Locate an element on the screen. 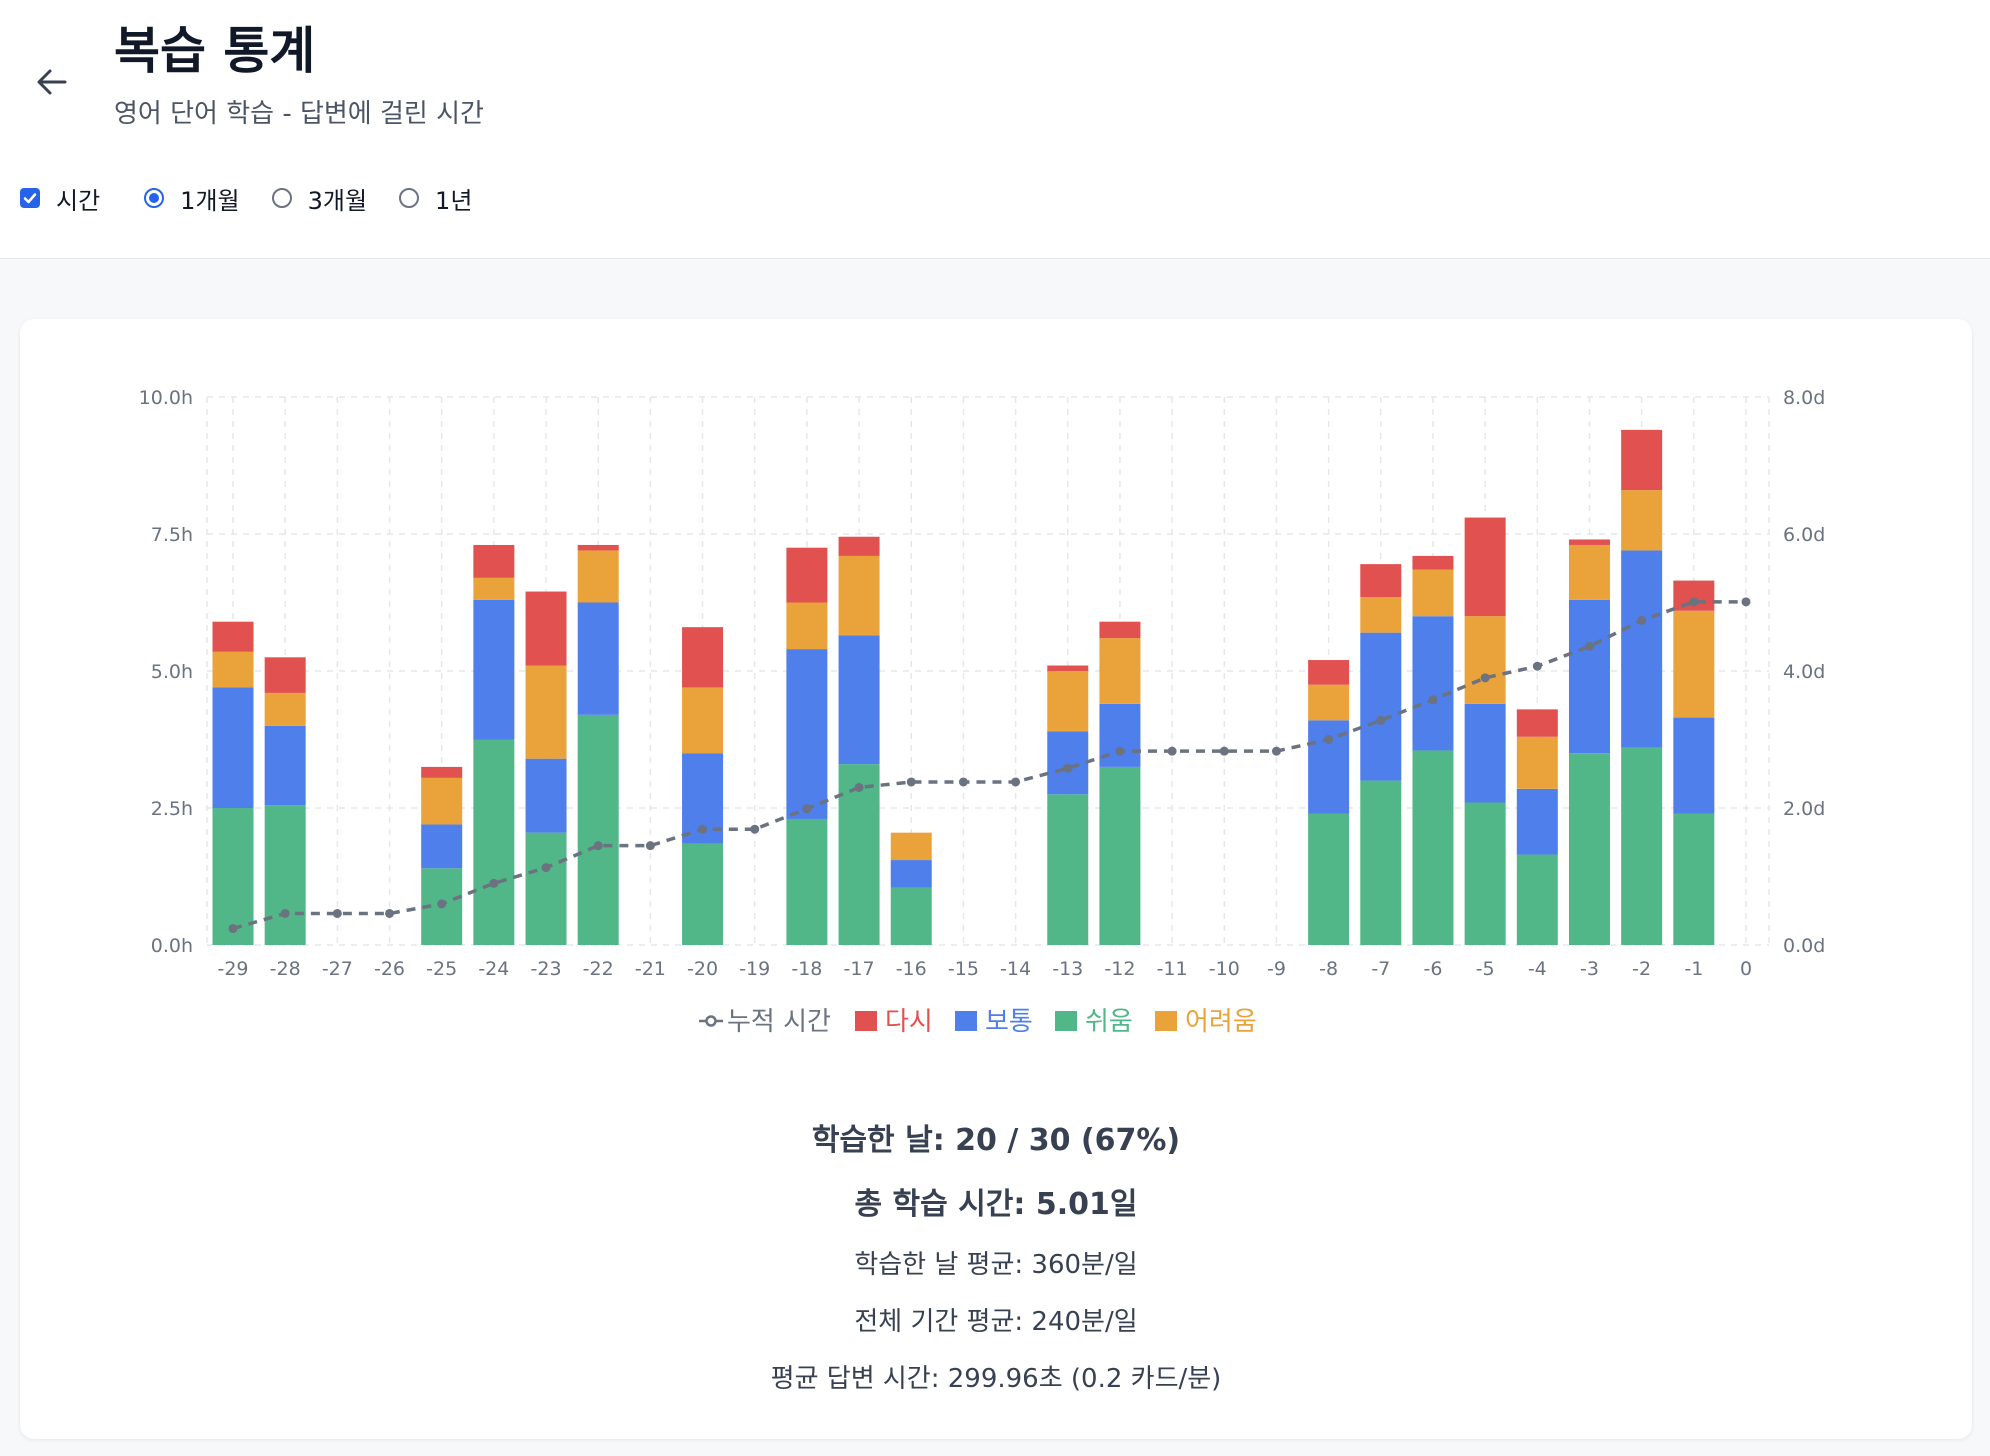  checkbox-checked-icon is located at coordinates (30, 198).